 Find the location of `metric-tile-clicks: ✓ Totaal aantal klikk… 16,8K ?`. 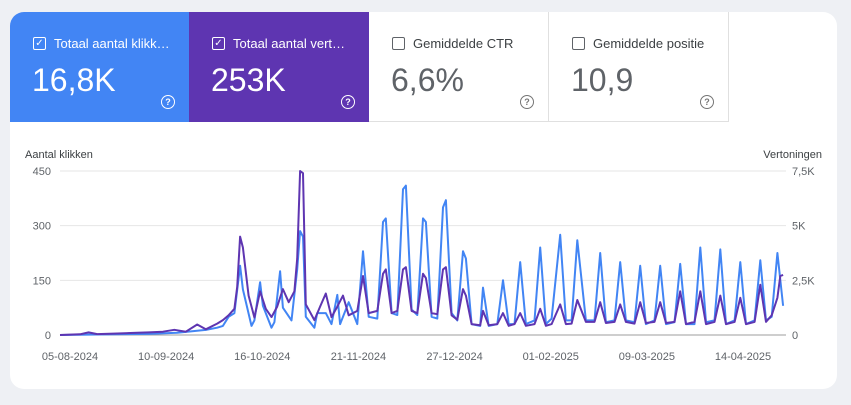

metric-tile-clicks: ✓ Totaal aantal klikk… 16,8K ? is located at coordinates (99, 67).